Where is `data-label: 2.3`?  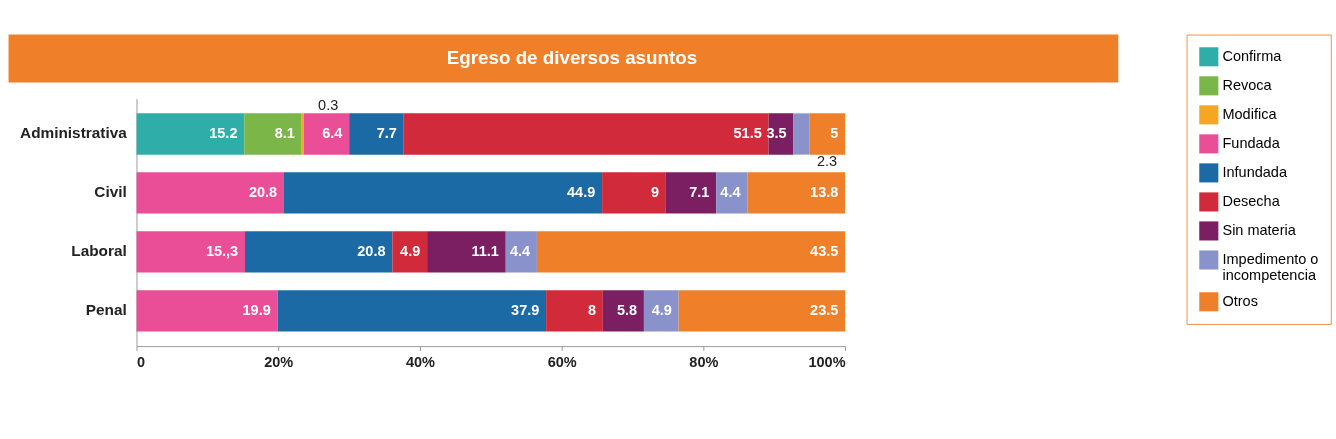 data-label: 2.3 is located at coordinates (827, 161).